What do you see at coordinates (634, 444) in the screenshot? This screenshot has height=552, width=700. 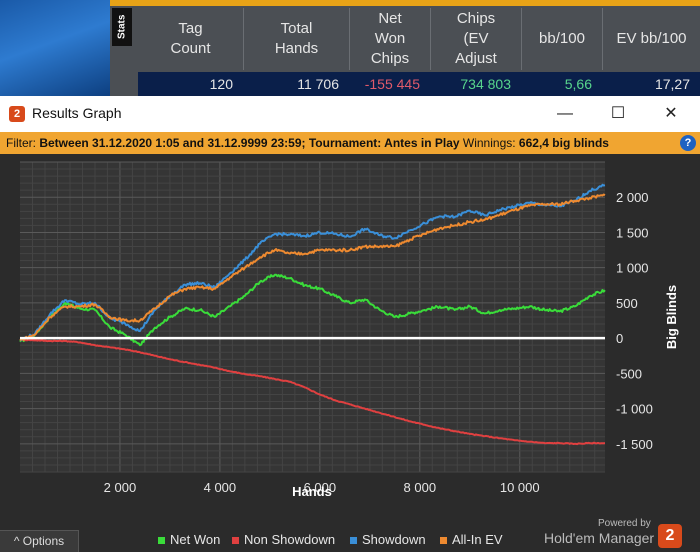 I see `y-tick-label: -1 500` at bounding box center [634, 444].